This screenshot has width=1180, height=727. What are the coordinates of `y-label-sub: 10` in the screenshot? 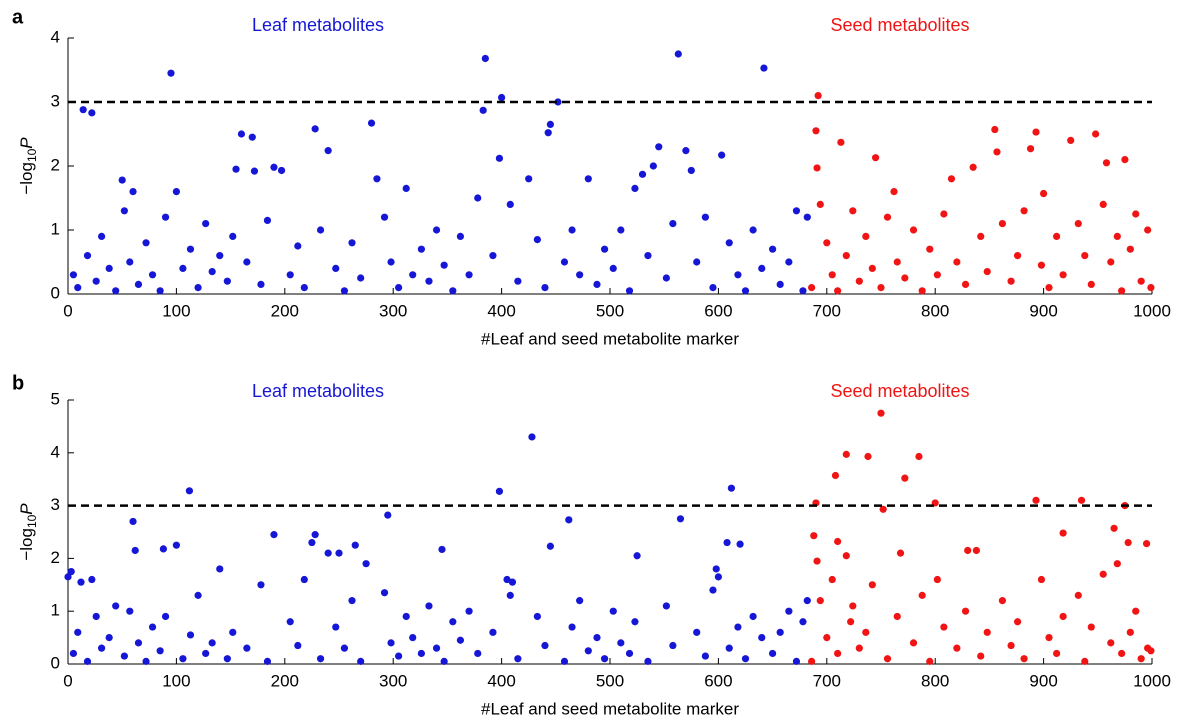 It's located at (32, 521).